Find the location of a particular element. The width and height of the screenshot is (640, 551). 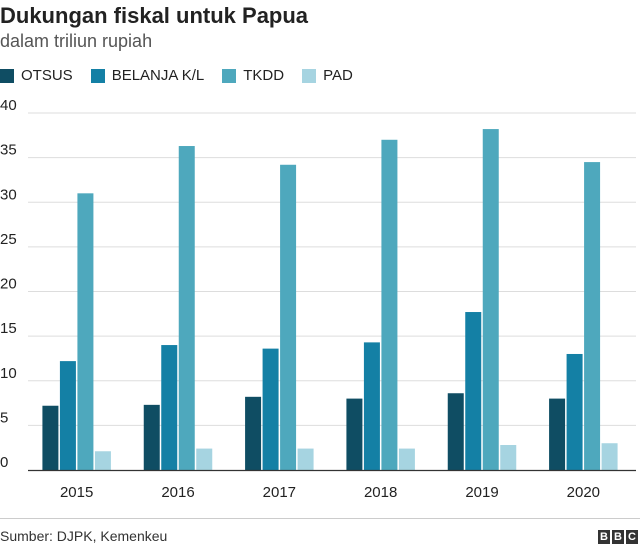

y-tick-label: 0 is located at coordinates (4, 462).